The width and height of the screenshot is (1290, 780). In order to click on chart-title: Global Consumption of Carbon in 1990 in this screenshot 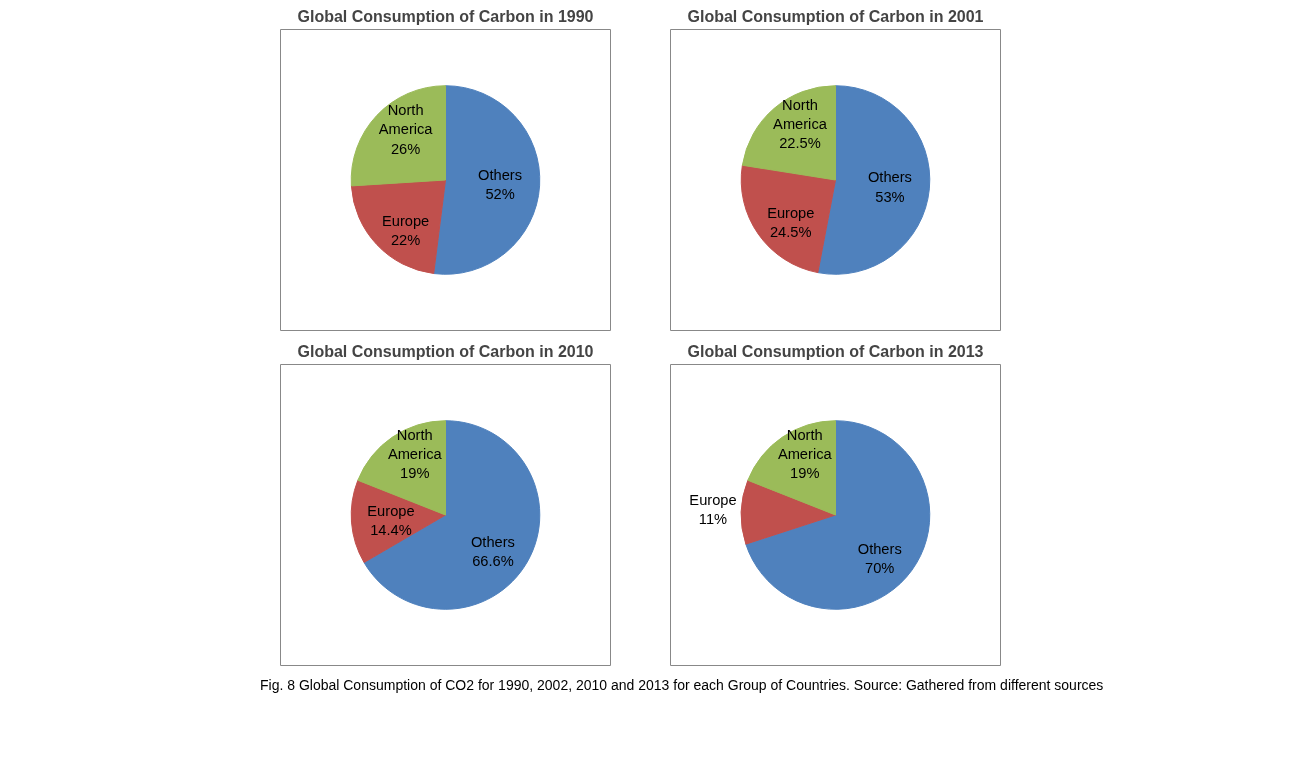, I will do `click(445, 16)`.